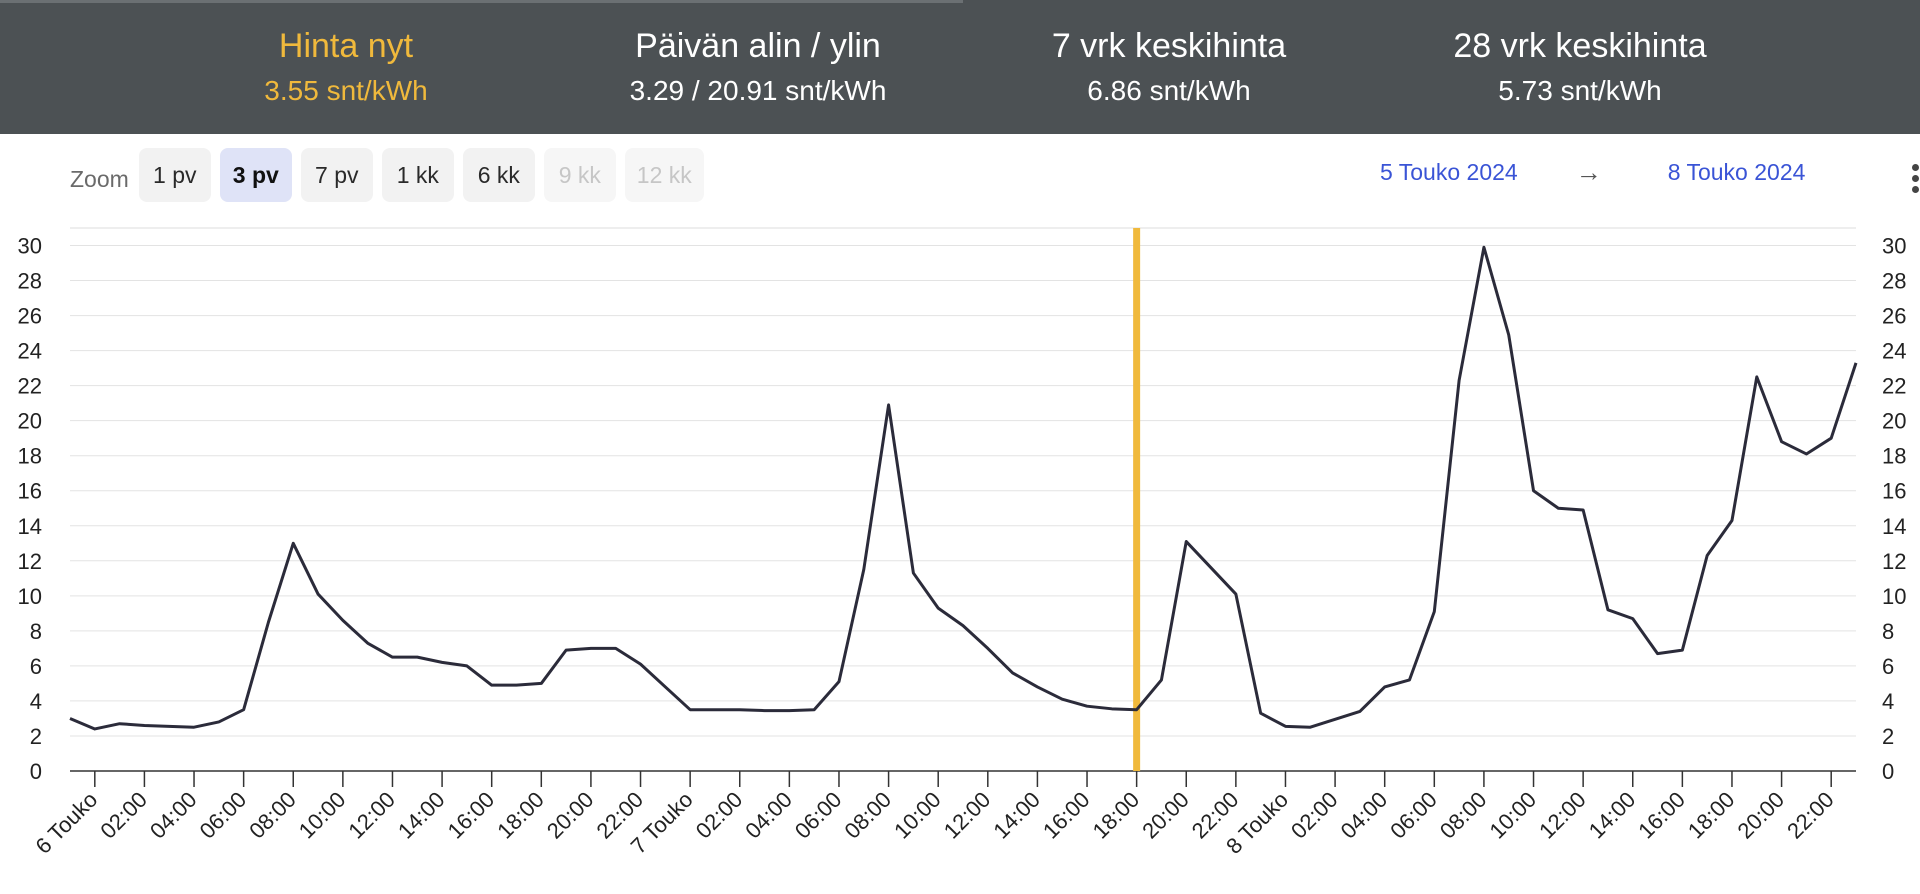 The image size is (1920, 894). What do you see at coordinates (1894, 421) in the screenshot?
I see `y-tick-label-right: 20` at bounding box center [1894, 421].